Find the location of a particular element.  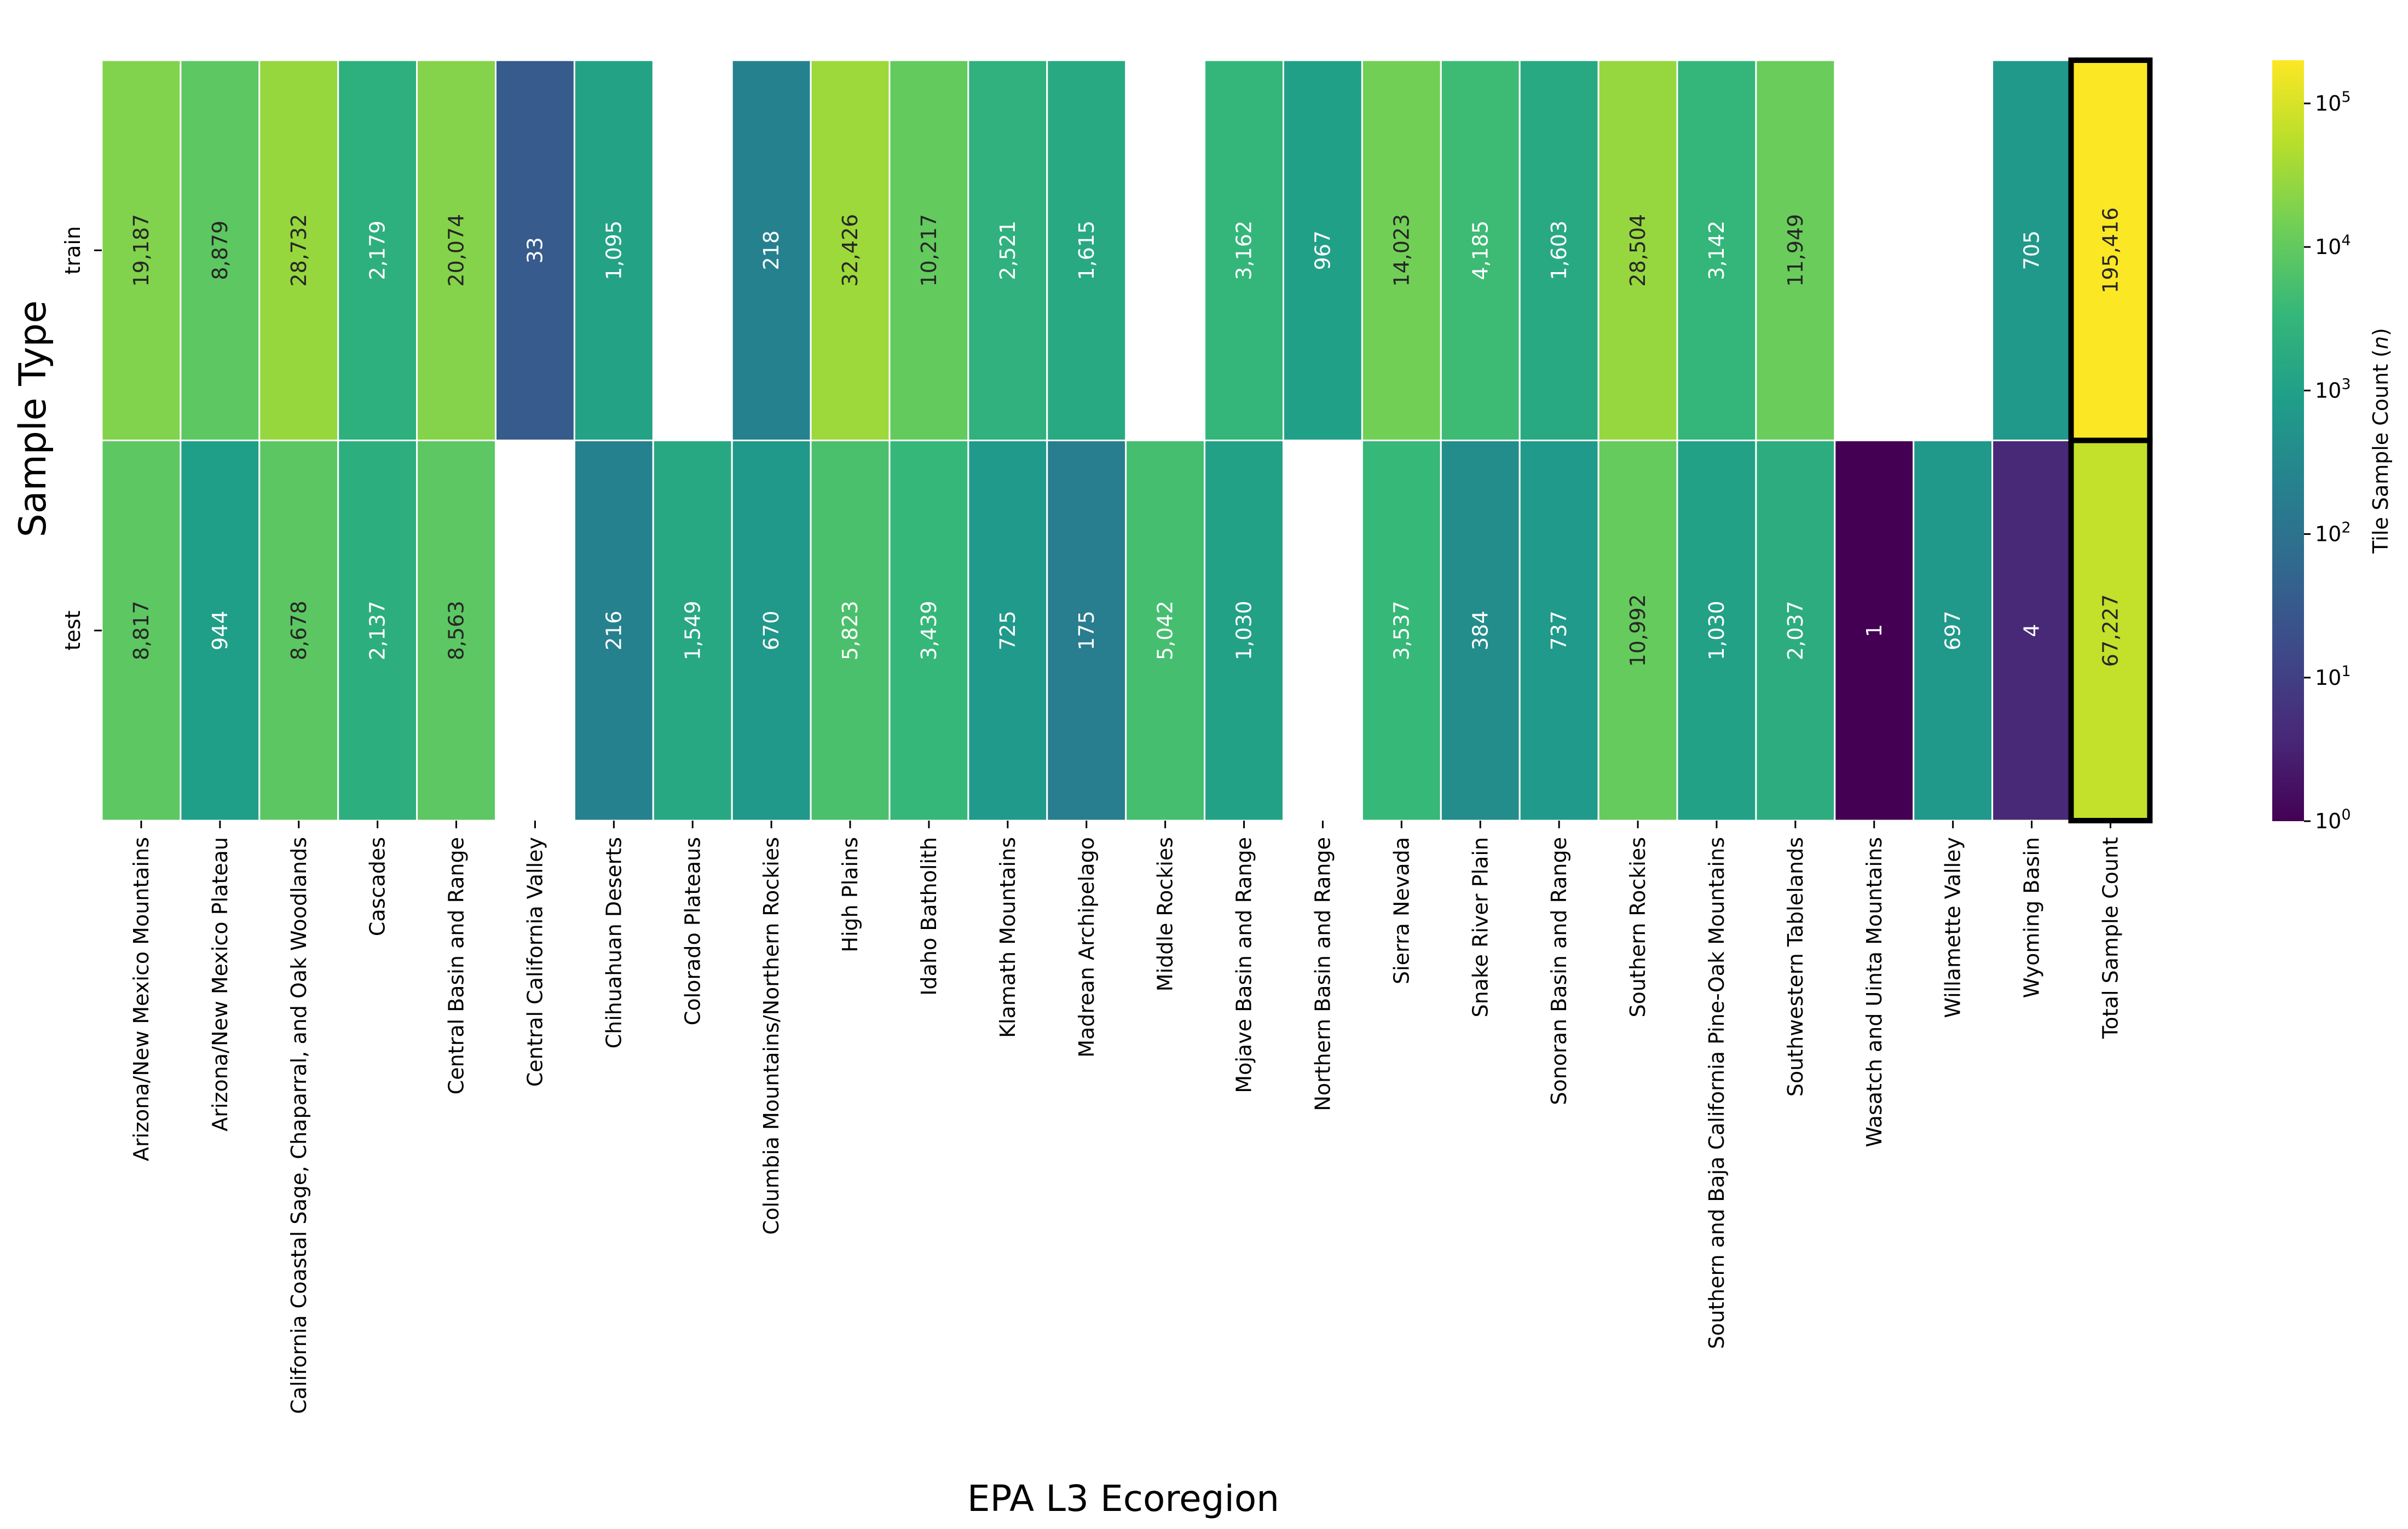

cell-value-label: 8,879 is located at coordinates (220, 251).